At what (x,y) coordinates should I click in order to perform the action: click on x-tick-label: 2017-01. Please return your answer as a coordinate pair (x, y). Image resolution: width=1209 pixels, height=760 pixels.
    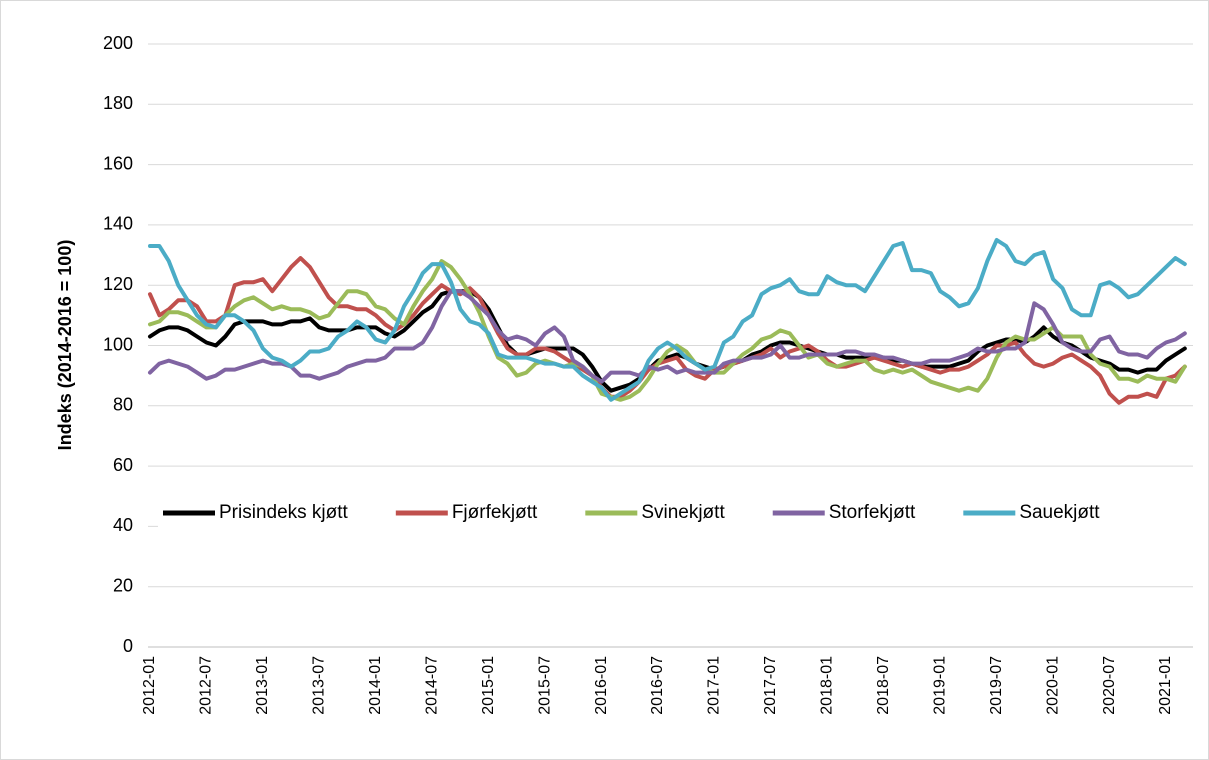
    Looking at the image, I should click on (714, 685).